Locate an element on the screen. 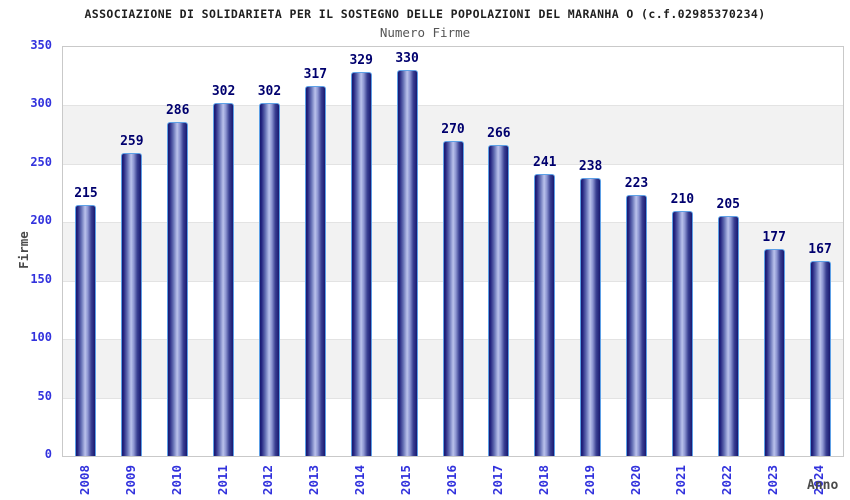 The image size is (850, 500). x-tick-label: 2009 is located at coordinates (130, 480).